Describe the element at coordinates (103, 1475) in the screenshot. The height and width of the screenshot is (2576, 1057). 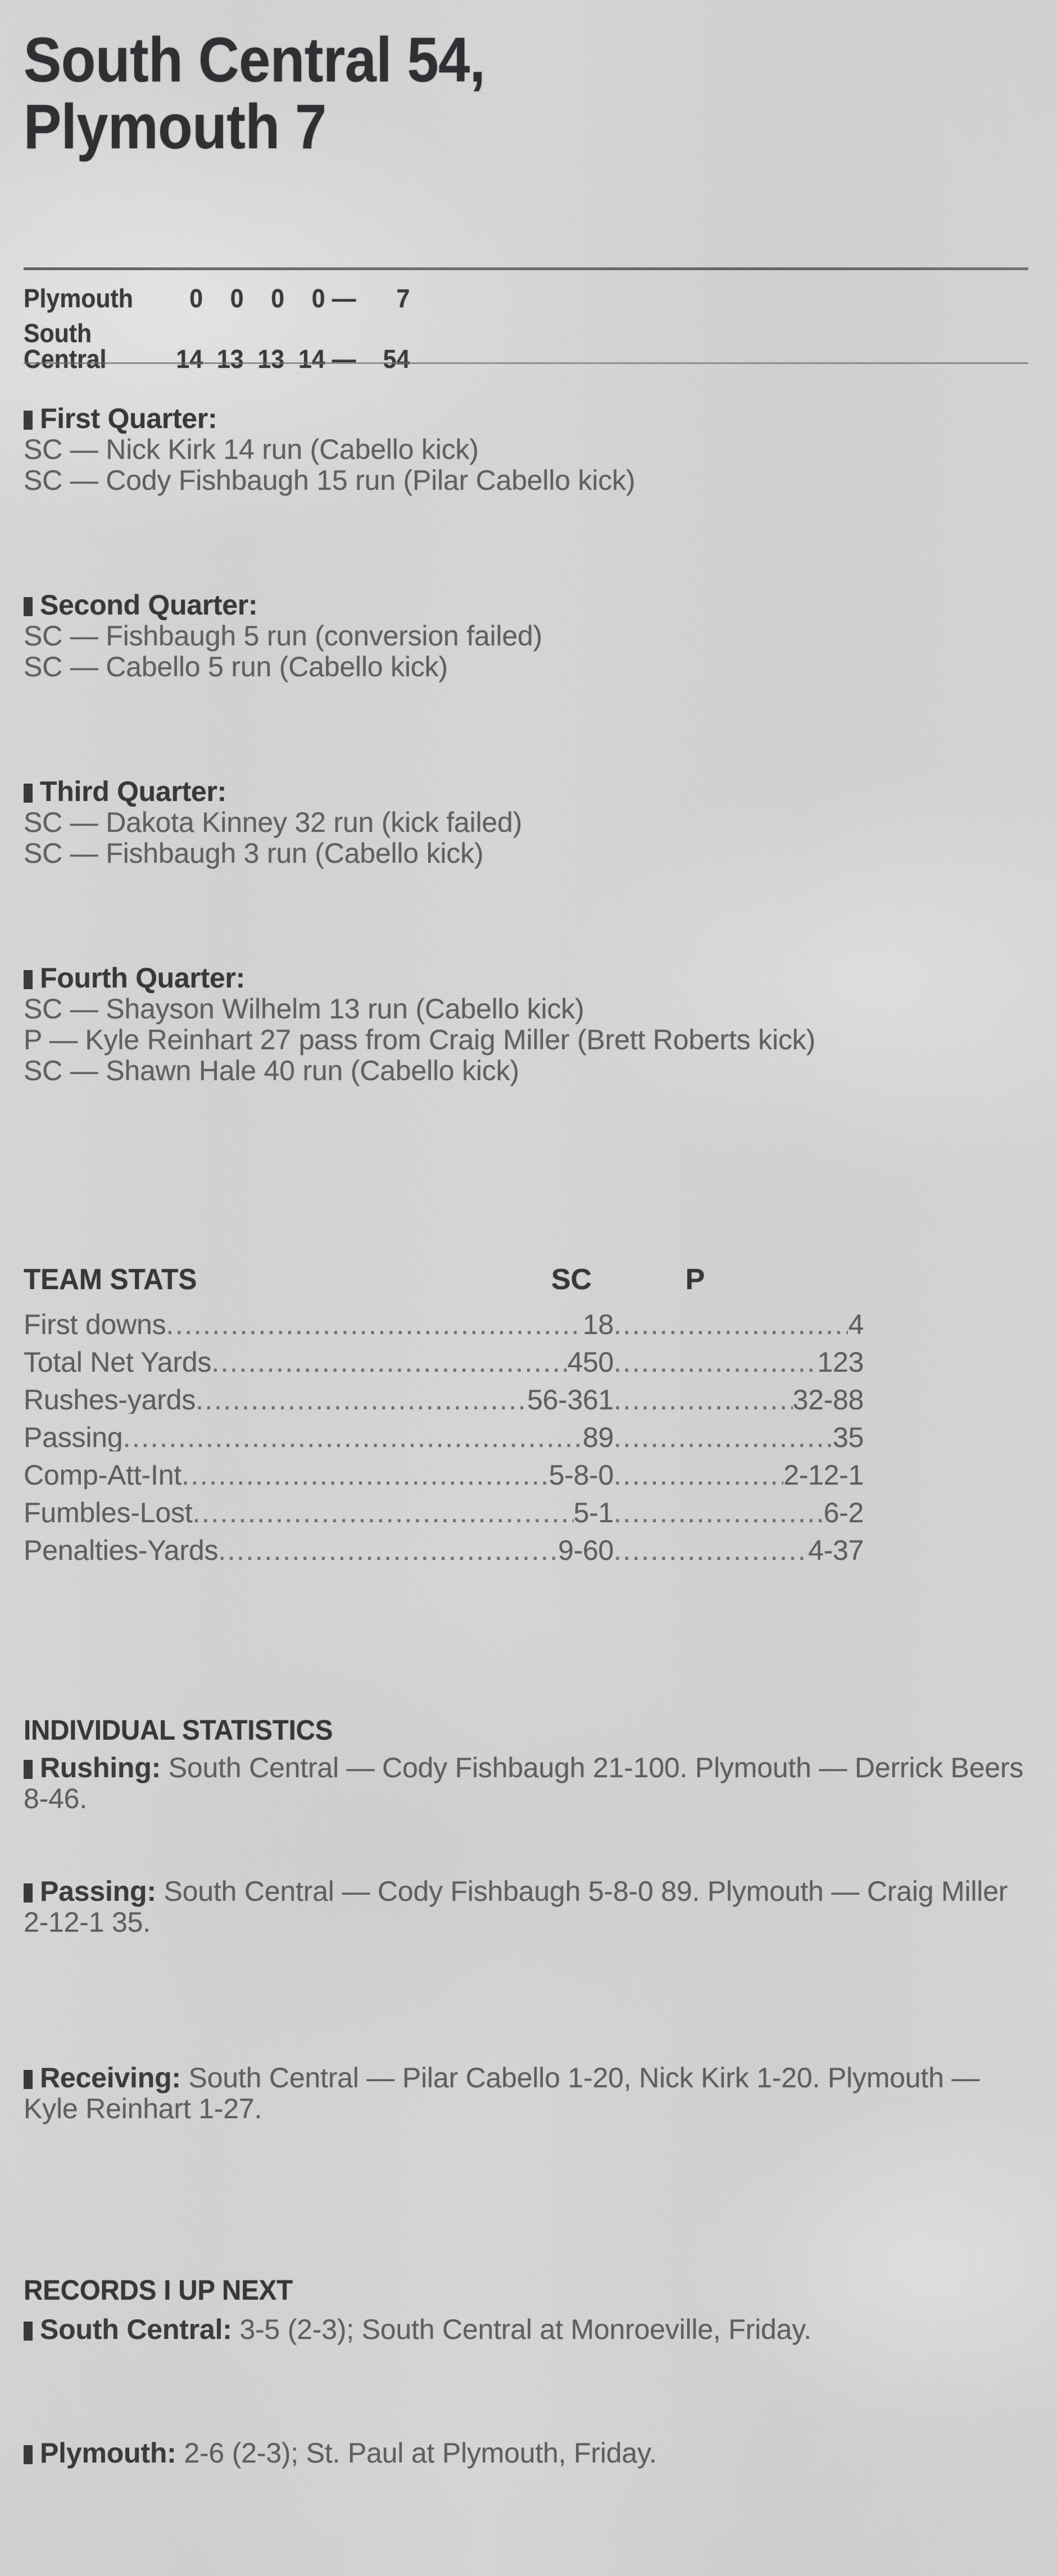
I see `stat-label: Comp-Att-Int` at that location.